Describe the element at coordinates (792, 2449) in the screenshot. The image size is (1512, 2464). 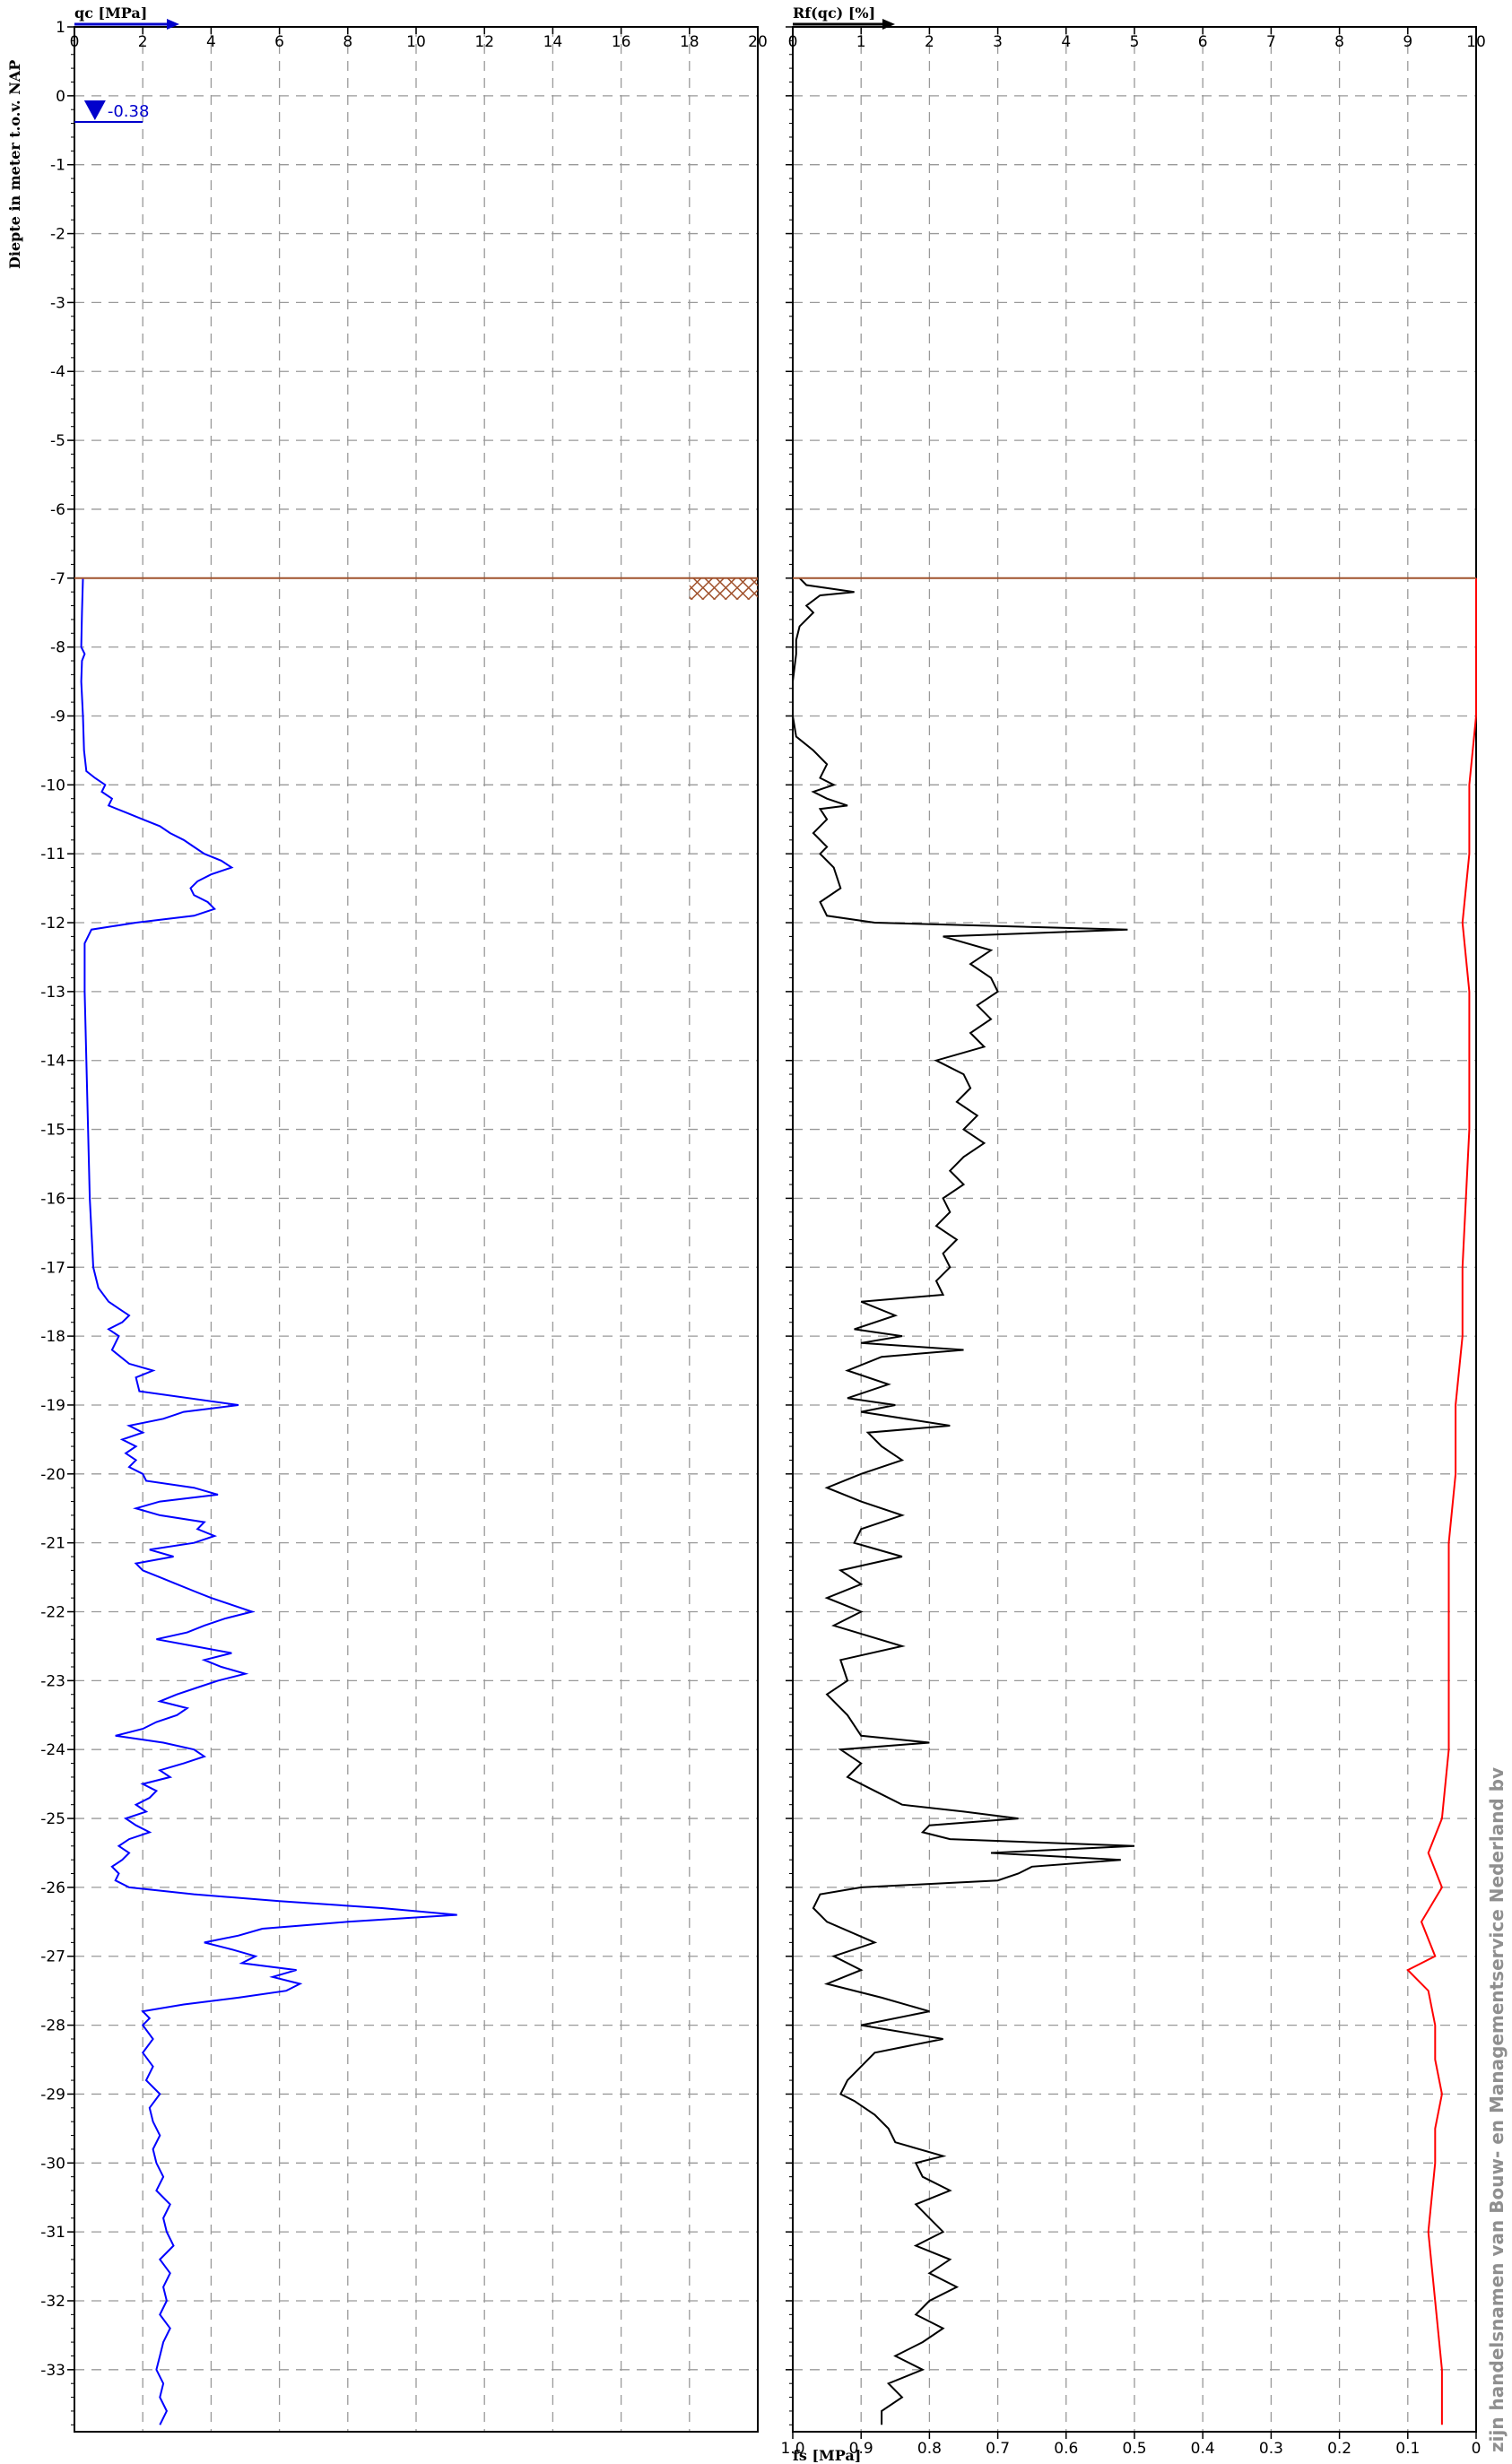
I see `fs-tick-label: 1.0` at that location.